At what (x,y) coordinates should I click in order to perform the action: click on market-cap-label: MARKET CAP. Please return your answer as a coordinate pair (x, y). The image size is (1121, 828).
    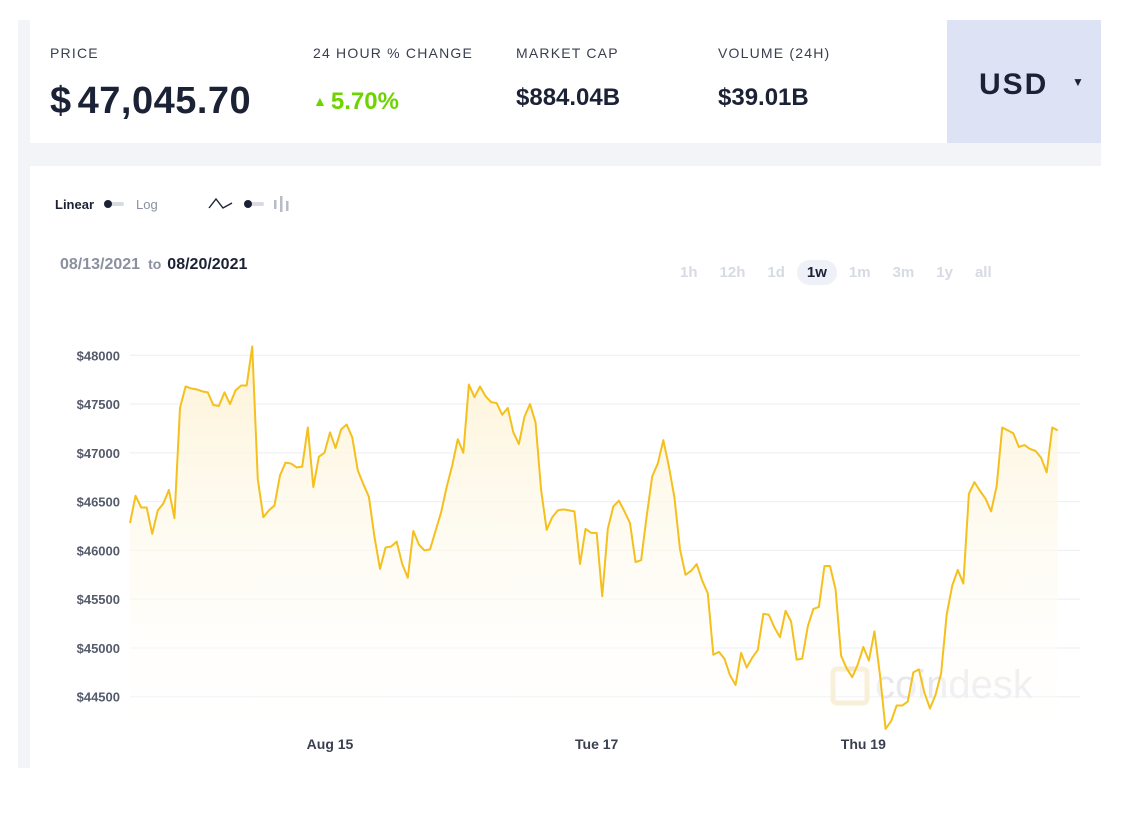
    Looking at the image, I should click on (567, 53).